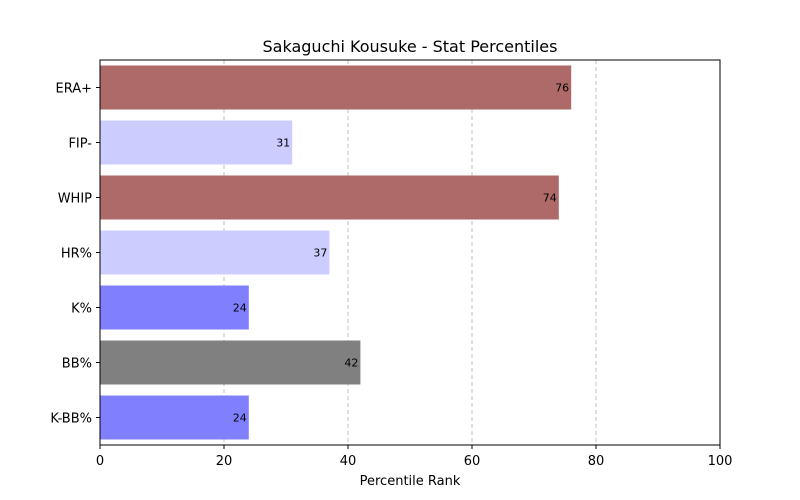  I want to click on y-tick-label: HR%, so click(76, 254).